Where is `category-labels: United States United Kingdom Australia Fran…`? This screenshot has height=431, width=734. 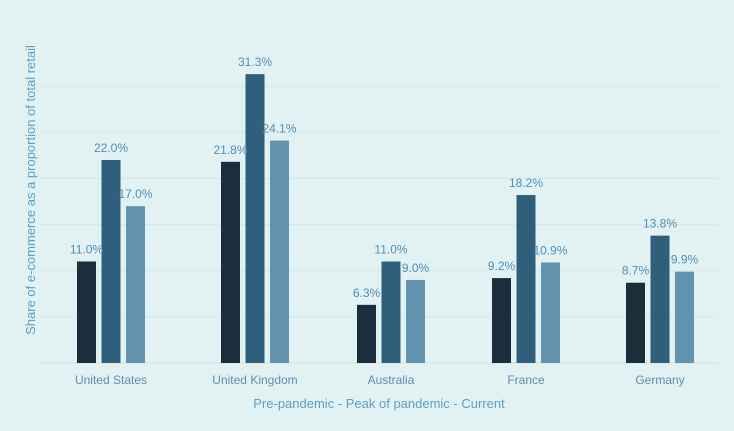
category-labels: United States United Kingdom Australia Fran… is located at coordinates (380, 380).